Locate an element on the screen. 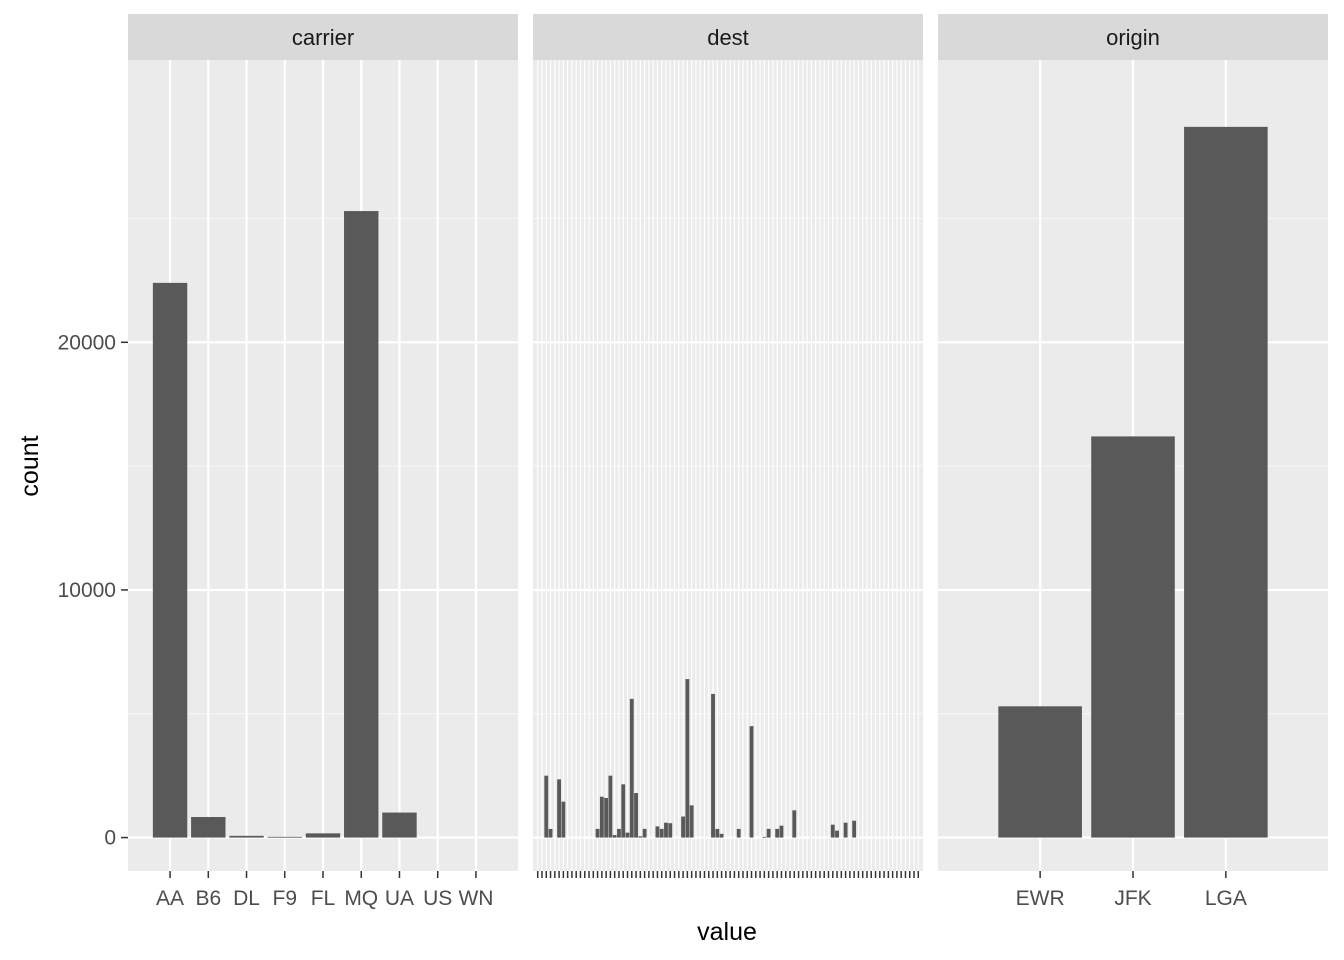 The image size is (1344, 960). bar-carrier-UA is located at coordinates (399, 825).